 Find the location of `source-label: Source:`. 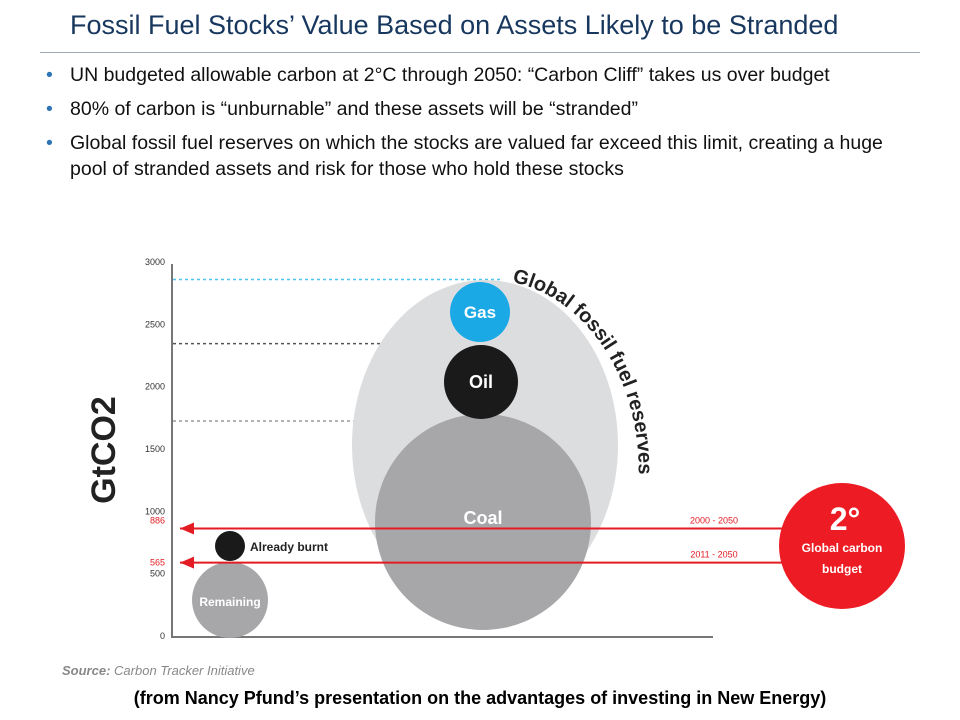

source-label: Source: is located at coordinates (86, 670).